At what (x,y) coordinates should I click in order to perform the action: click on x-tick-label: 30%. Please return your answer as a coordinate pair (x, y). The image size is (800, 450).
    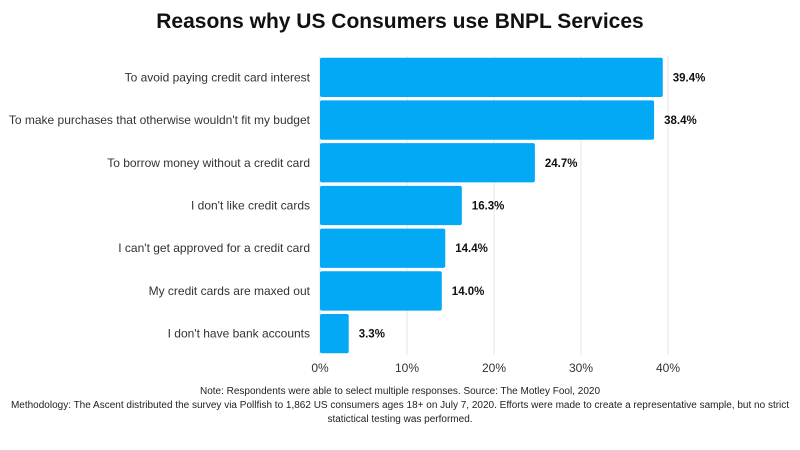
    Looking at the image, I should click on (581, 368).